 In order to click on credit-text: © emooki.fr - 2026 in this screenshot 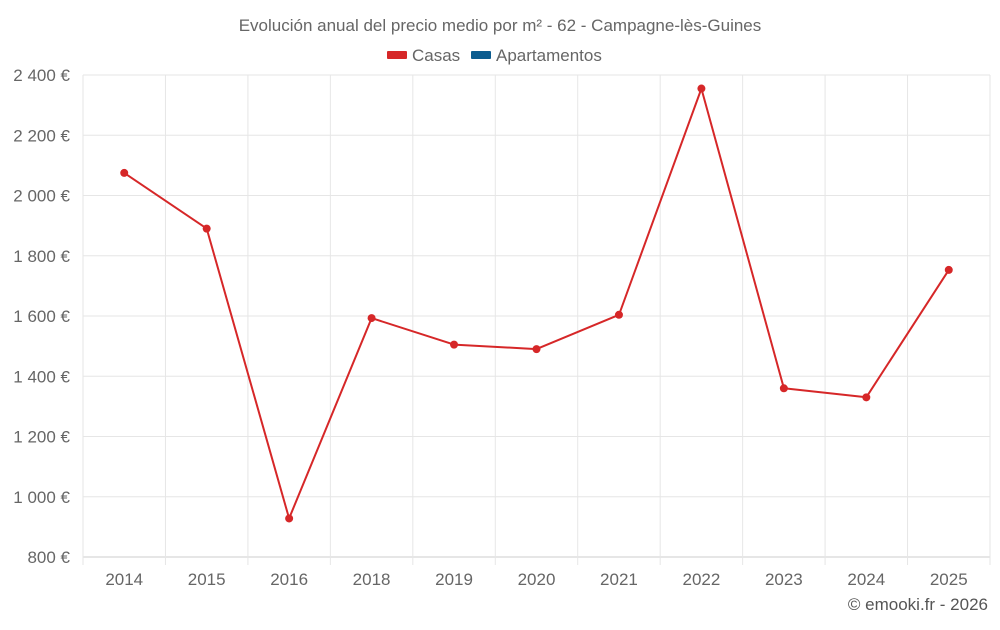, I will do `click(918, 604)`.